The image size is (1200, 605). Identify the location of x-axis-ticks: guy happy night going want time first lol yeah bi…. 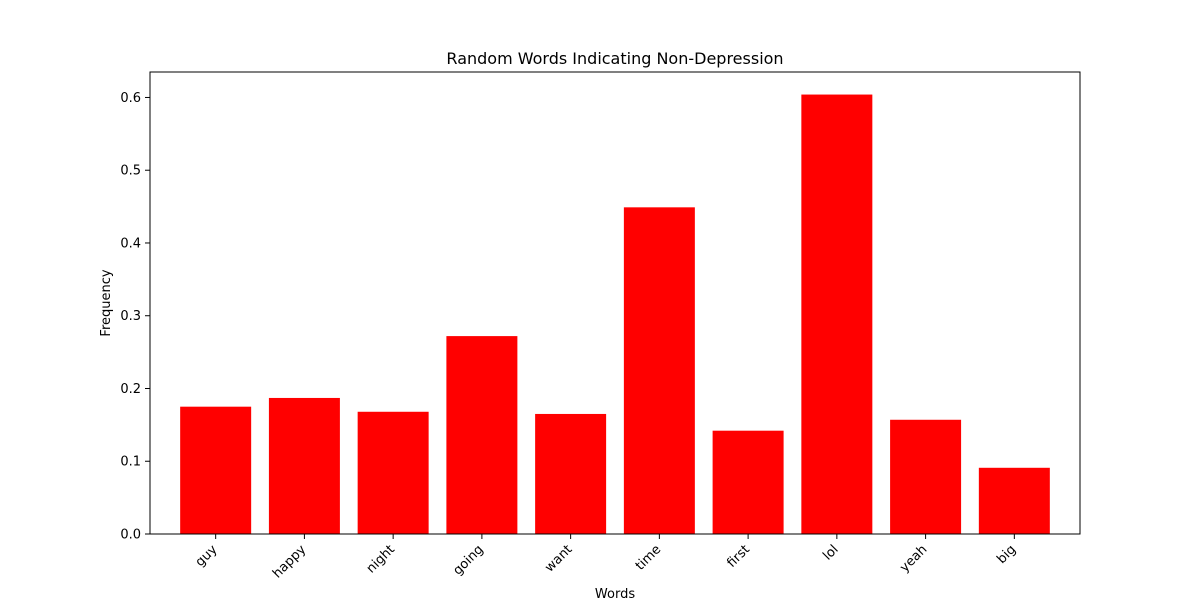
(606, 557).